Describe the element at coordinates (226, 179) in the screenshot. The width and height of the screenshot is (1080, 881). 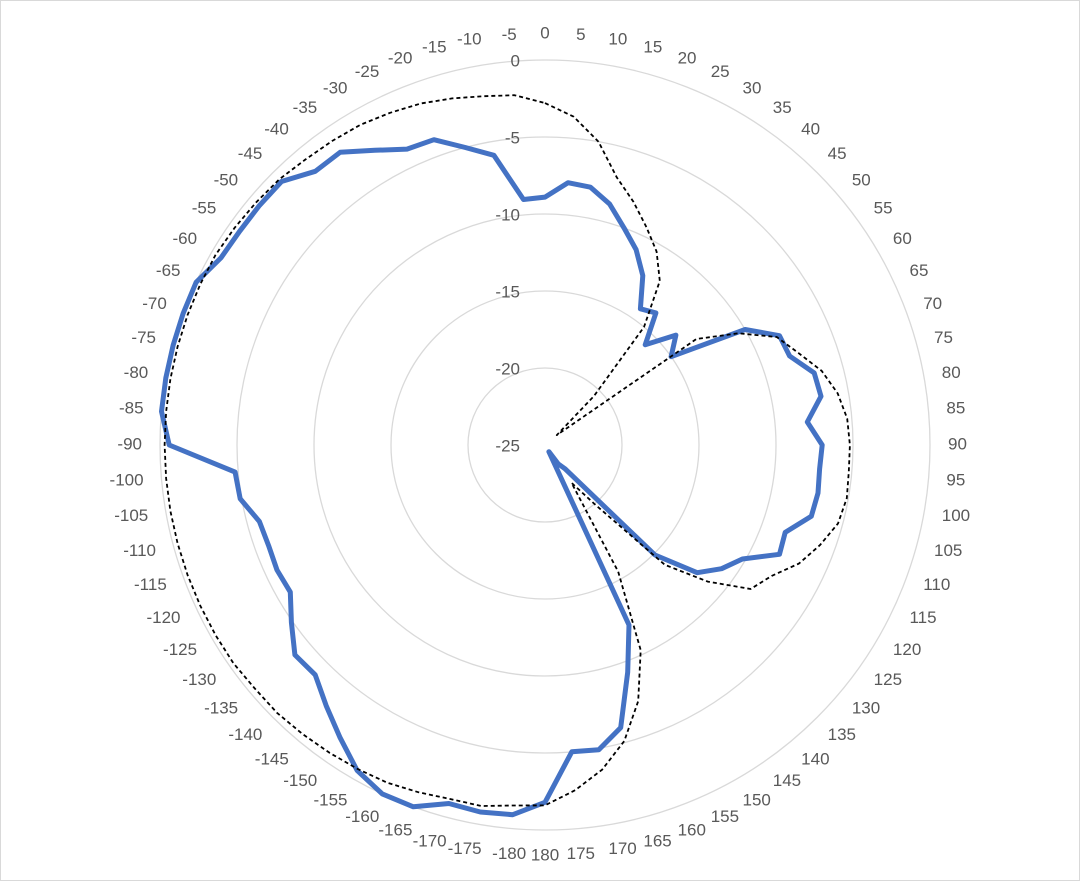
I see `category-label: -50` at that location.